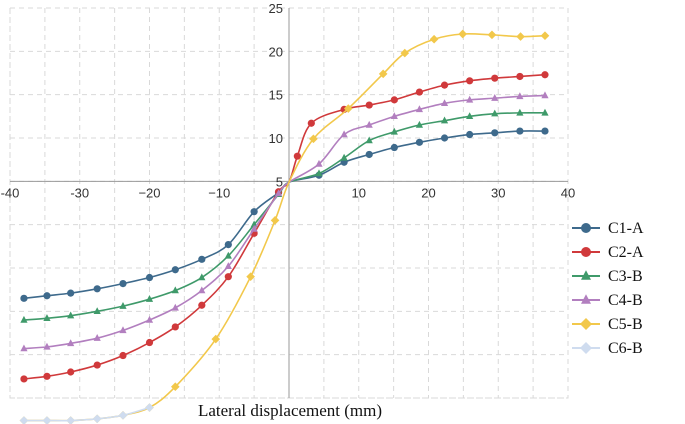 The image size is (685, 424). Describe the element at coordinates (10, 192) in the screenshot. I see `x-tick-label: -40` at that location.